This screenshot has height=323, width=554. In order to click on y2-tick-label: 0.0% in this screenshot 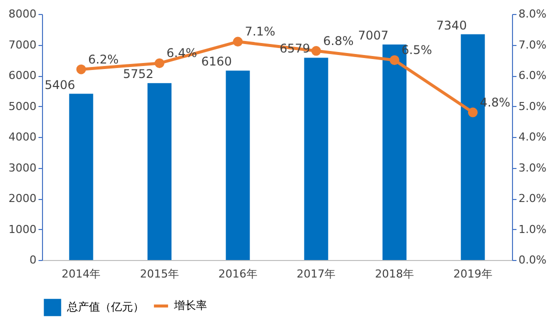, I will do `click(532, 260)`.